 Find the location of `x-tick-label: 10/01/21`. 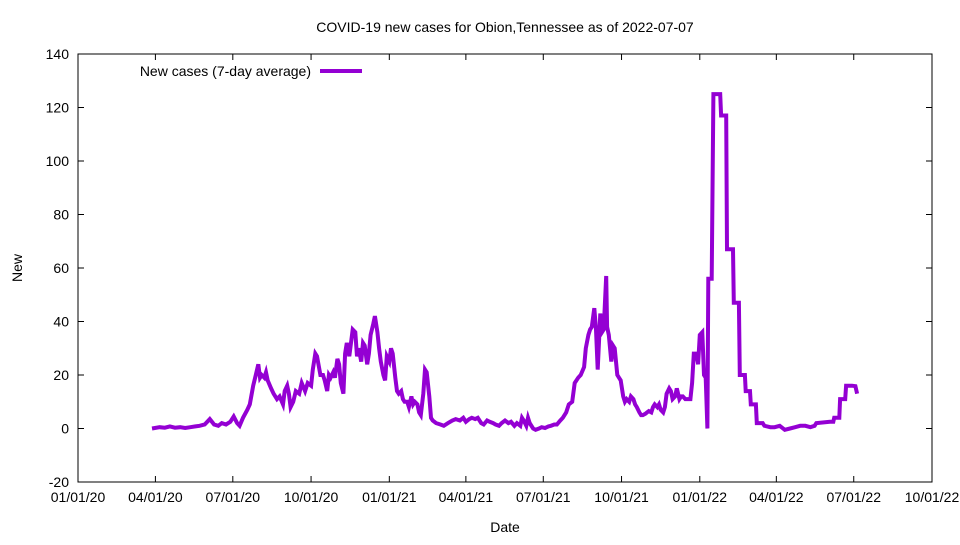

x-tick-label: 10/01/21 is located at coordinates (621, 497).